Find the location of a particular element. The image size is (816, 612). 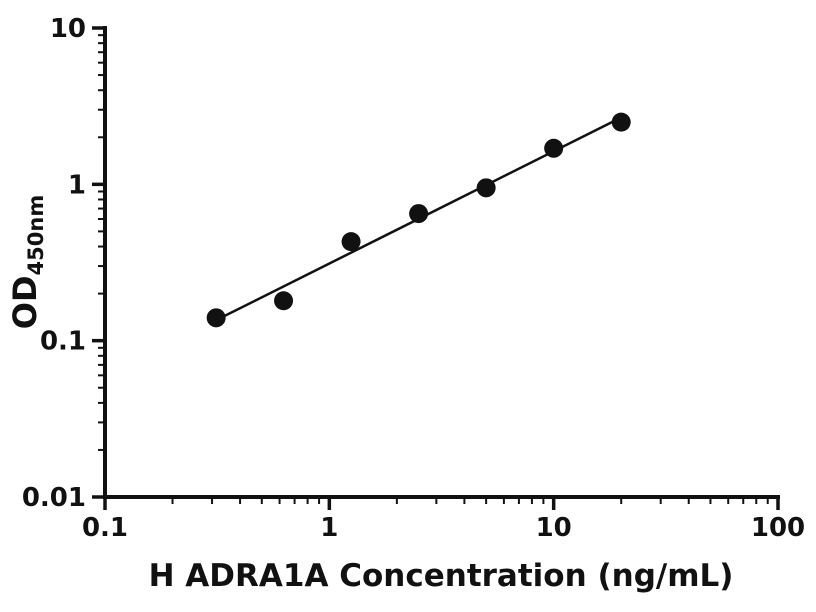

x-axis-title: H ADRA1A Concentration (ng/mL) is located at coordinates (441, 576).